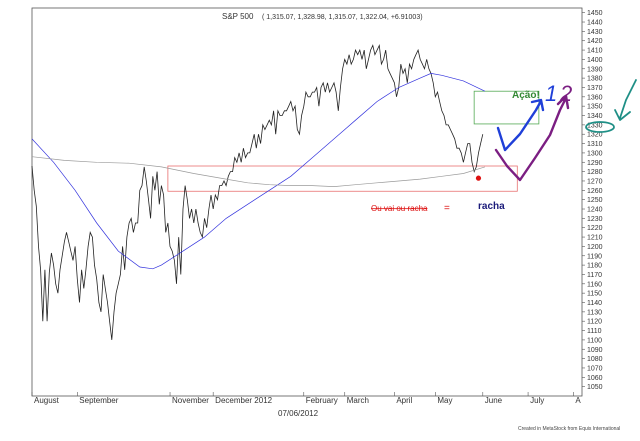 The height and width of the screenshot is (441, 640). What do you see at coordinates (595, 125) in the screenshot?
I see `y-tick-label: 1330` at bounding box center [595, 125].